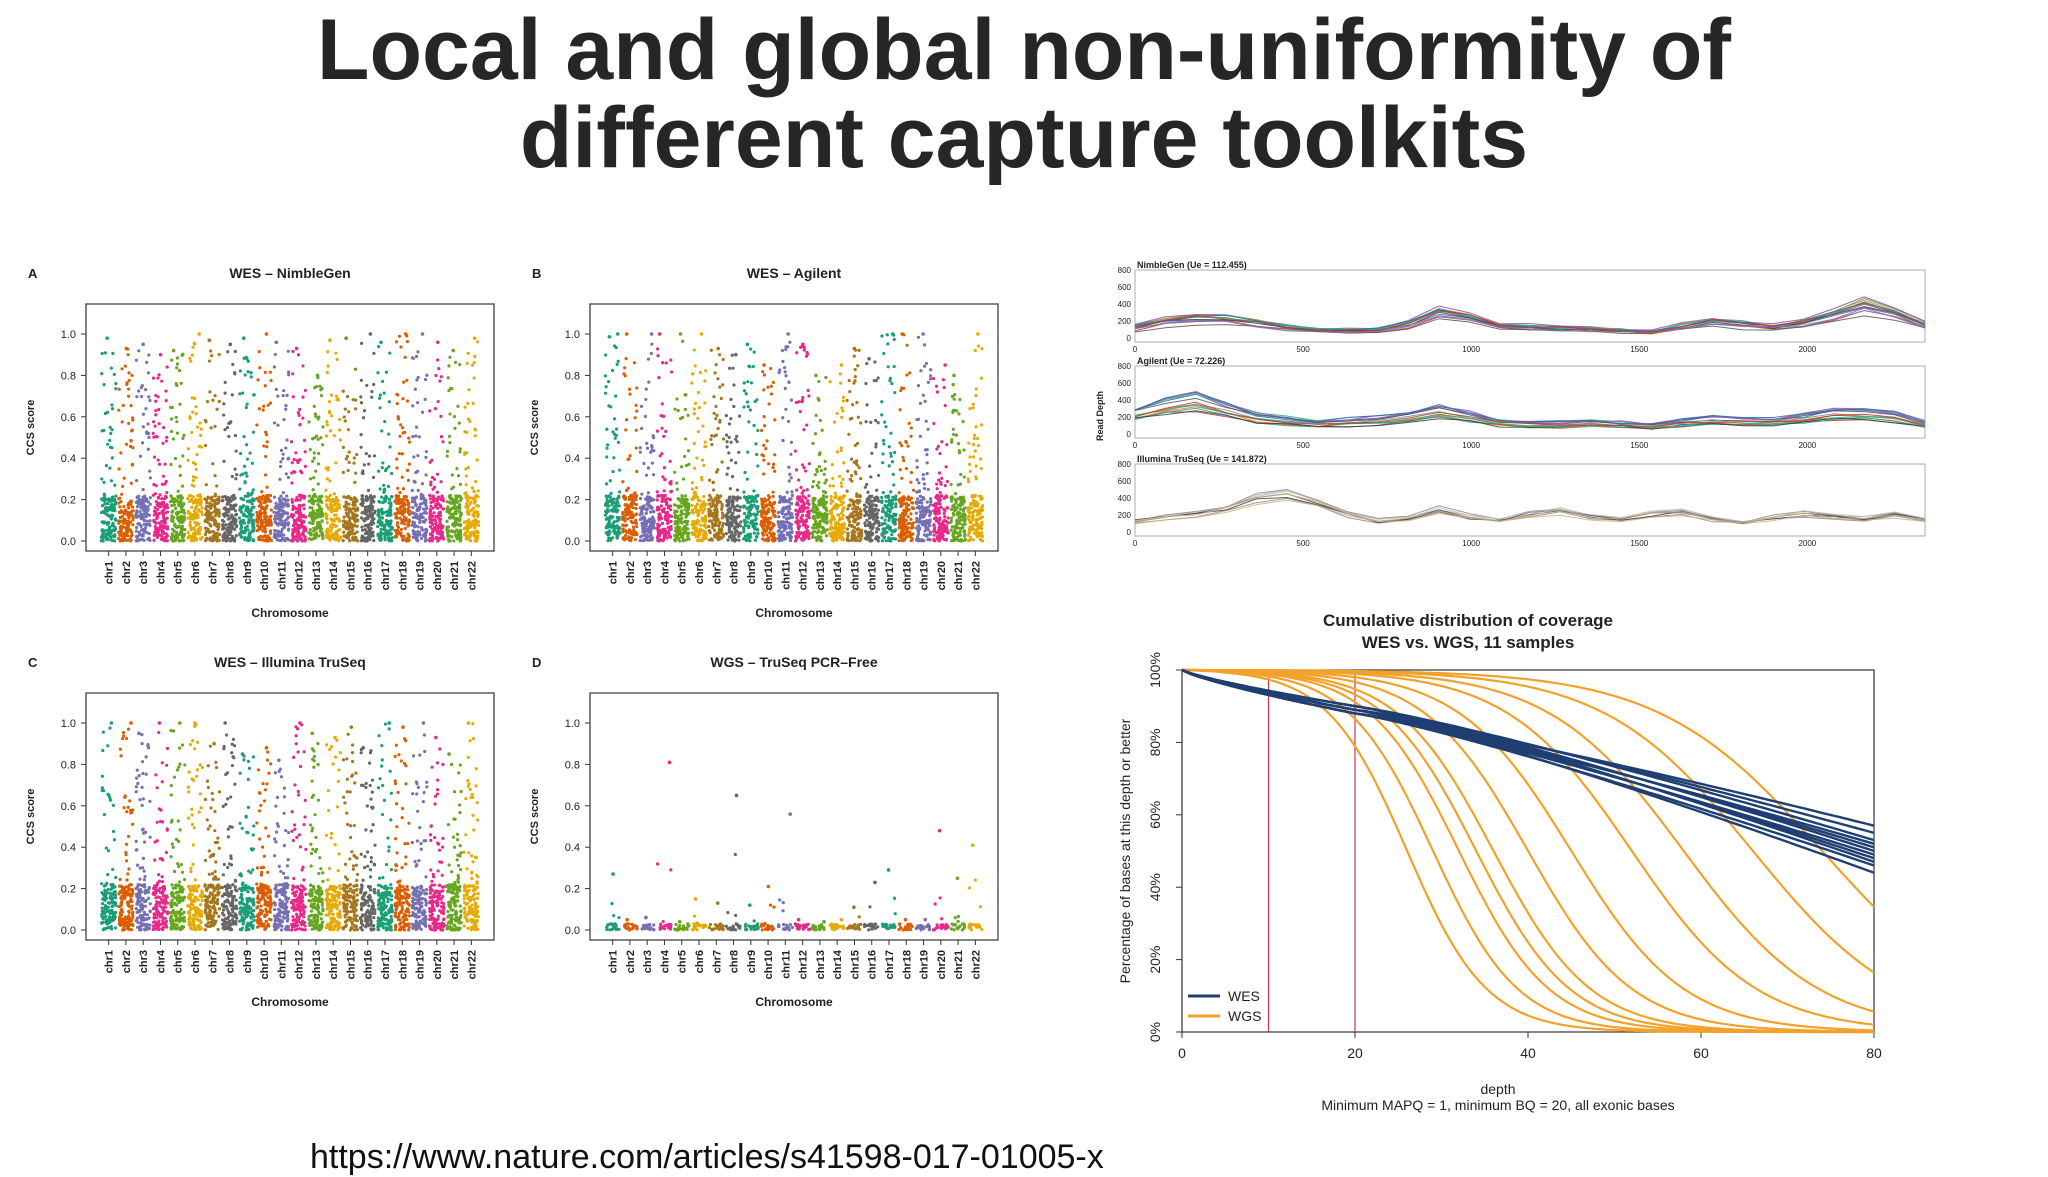  I want to click on x-tick-label: chr11, so click(786, 575).